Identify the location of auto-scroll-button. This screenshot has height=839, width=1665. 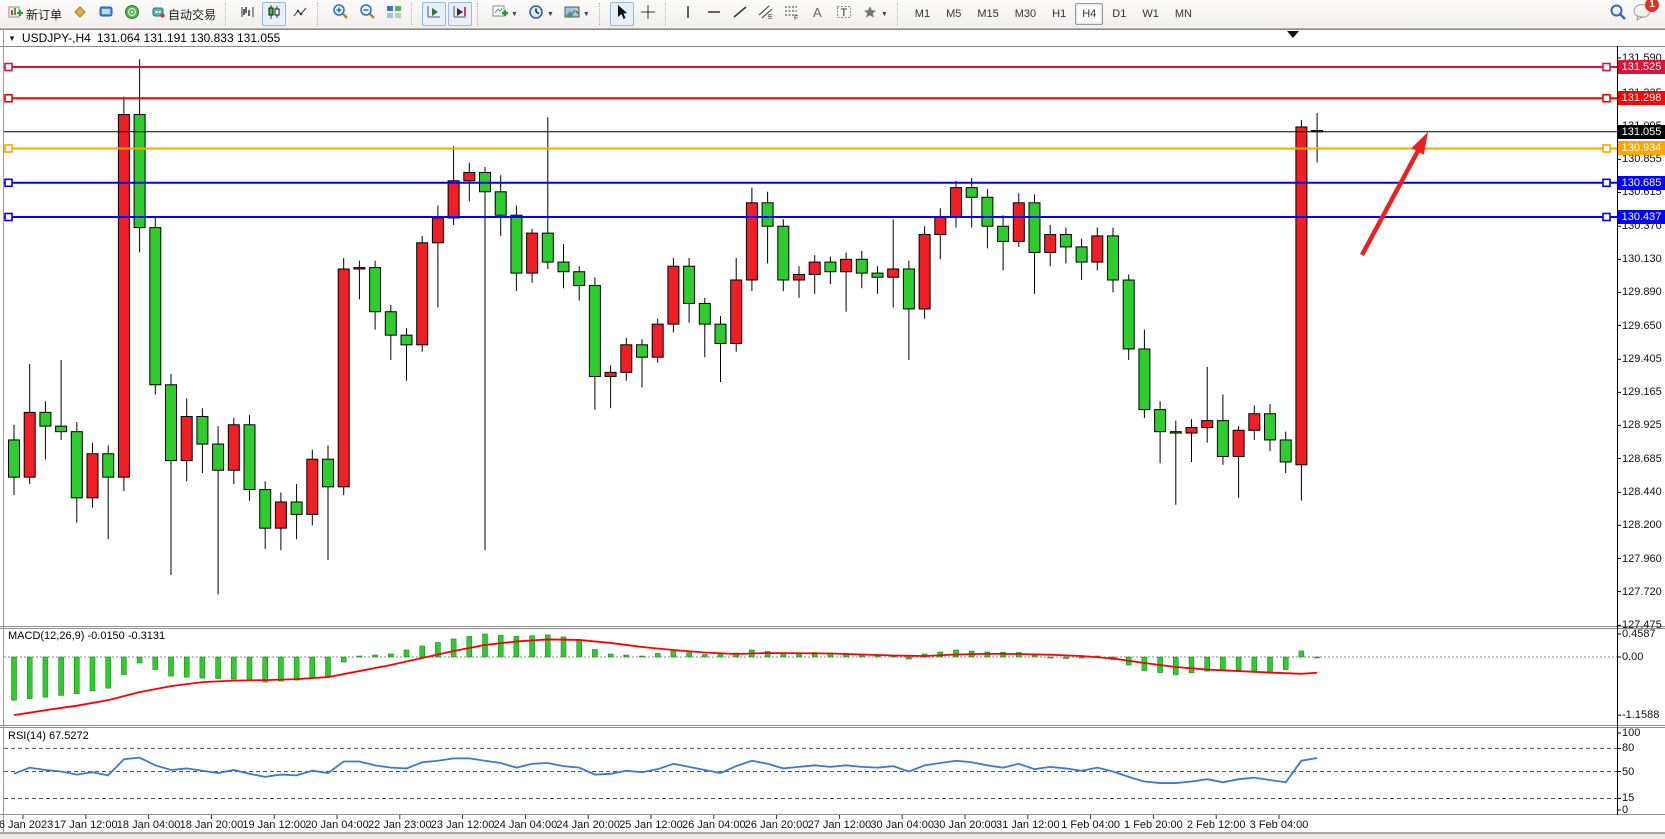
(434, 14).